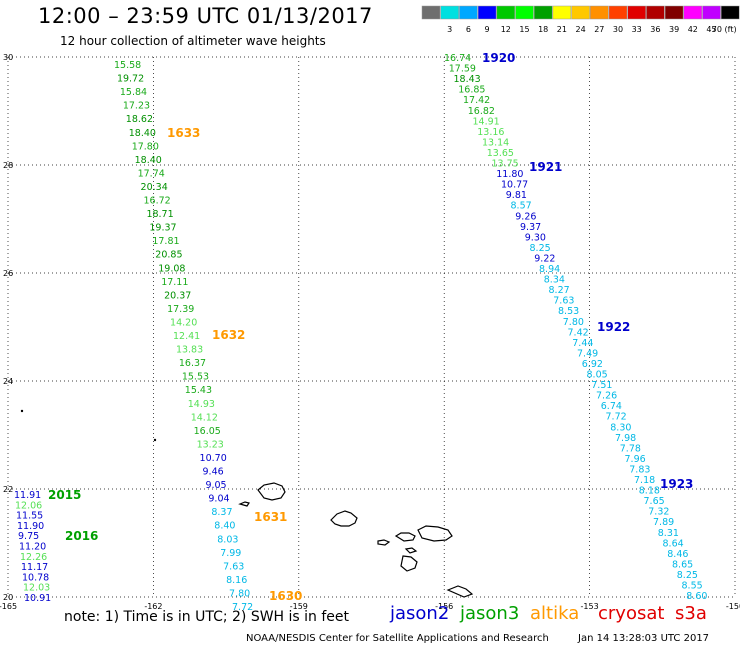 Image resolution: width=740 pixels, height=650 pixels. Describe the element at coordinates (239, 593) in the screenshot. I see `wave-height-label: 7.80` at that location.